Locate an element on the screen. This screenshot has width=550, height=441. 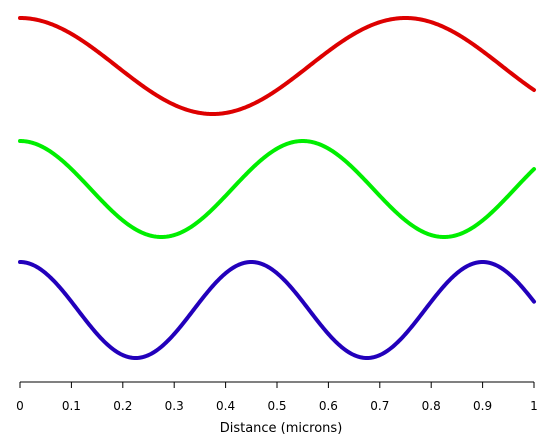
x-tick-label: 0.4 is located at coordinates (225, 406).